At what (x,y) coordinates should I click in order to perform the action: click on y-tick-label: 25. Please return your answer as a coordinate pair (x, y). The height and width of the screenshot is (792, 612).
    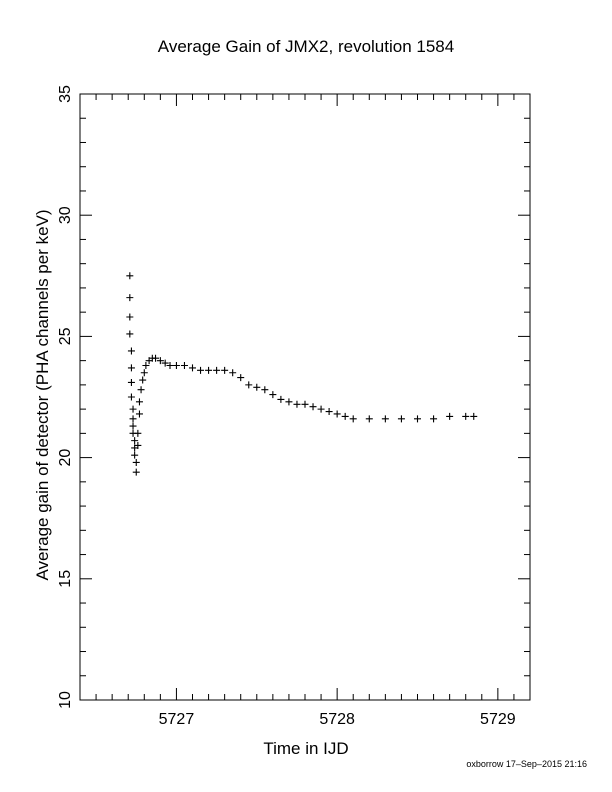
    Looking at the image, I should click on (65, 336).